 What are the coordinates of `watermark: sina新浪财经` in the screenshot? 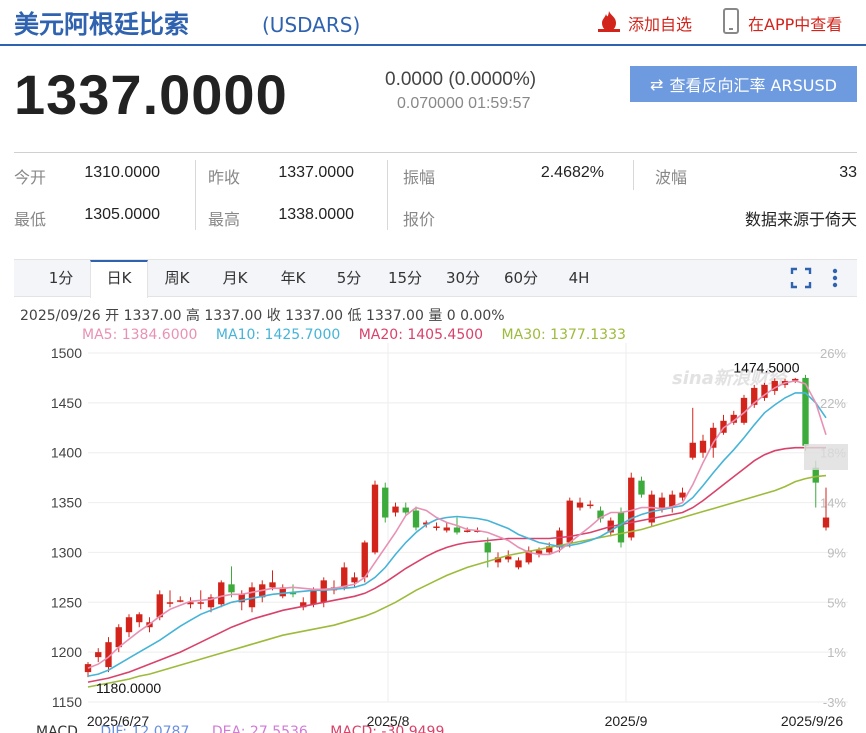 It's located at (730, 378).